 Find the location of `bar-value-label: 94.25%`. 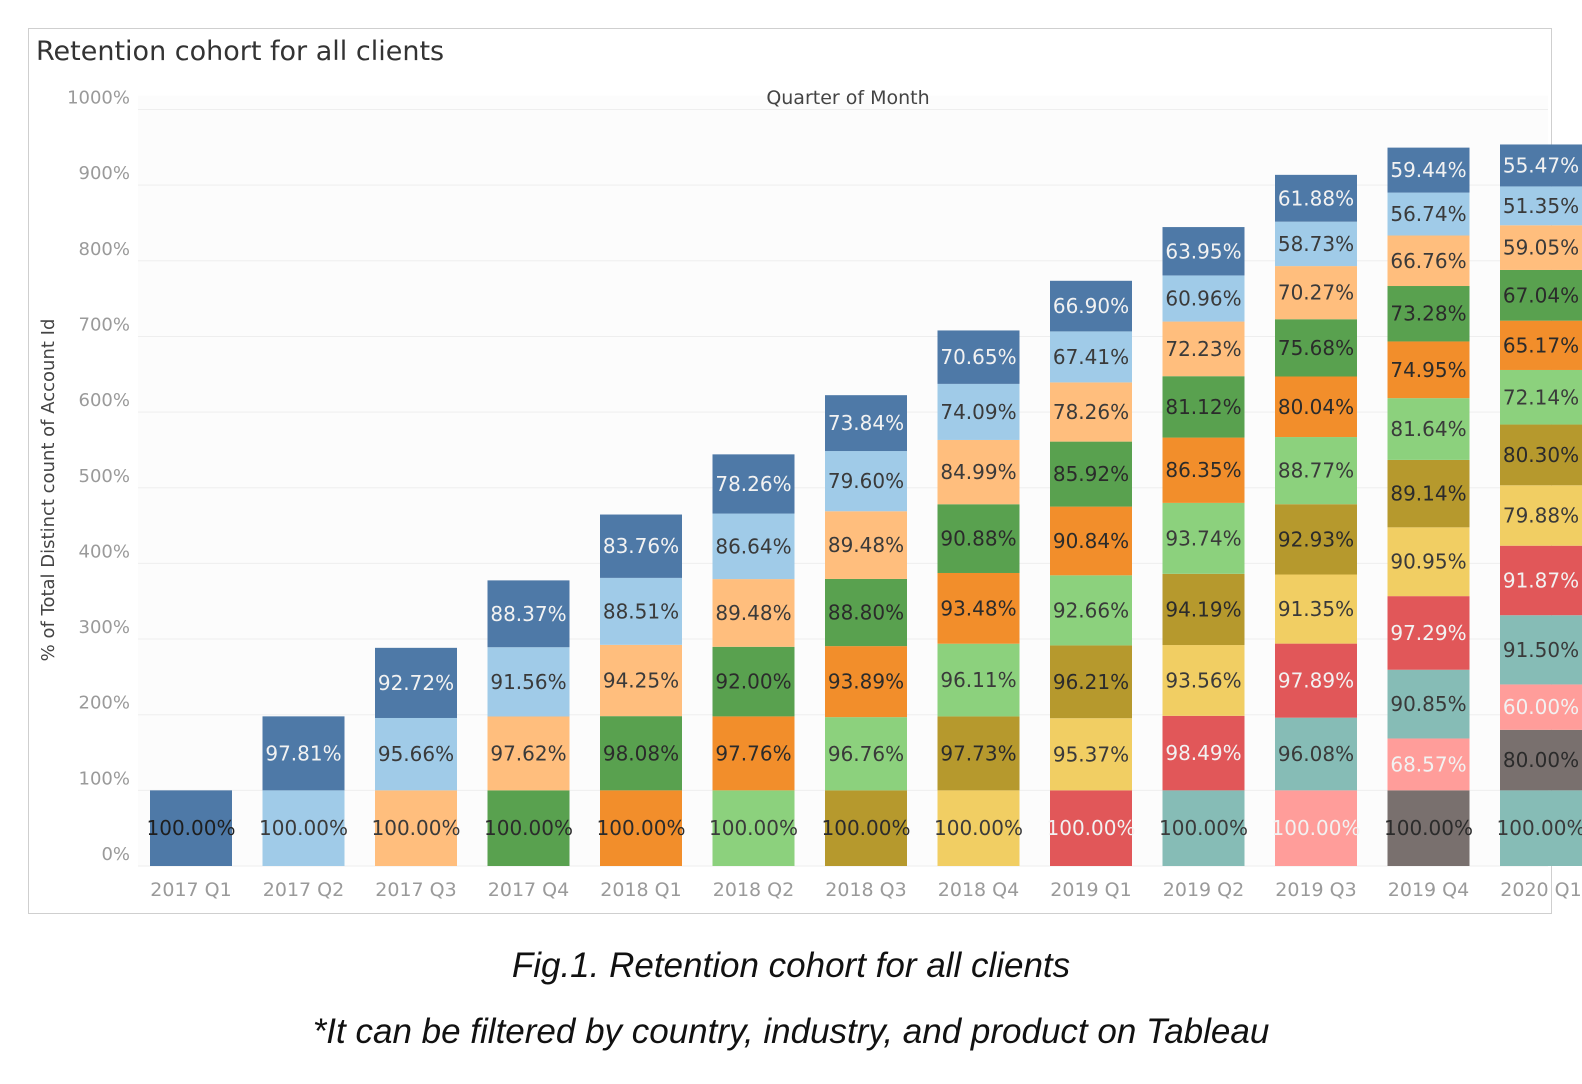

bar-value-label: 94.25% is located at coordinates (641, 681).